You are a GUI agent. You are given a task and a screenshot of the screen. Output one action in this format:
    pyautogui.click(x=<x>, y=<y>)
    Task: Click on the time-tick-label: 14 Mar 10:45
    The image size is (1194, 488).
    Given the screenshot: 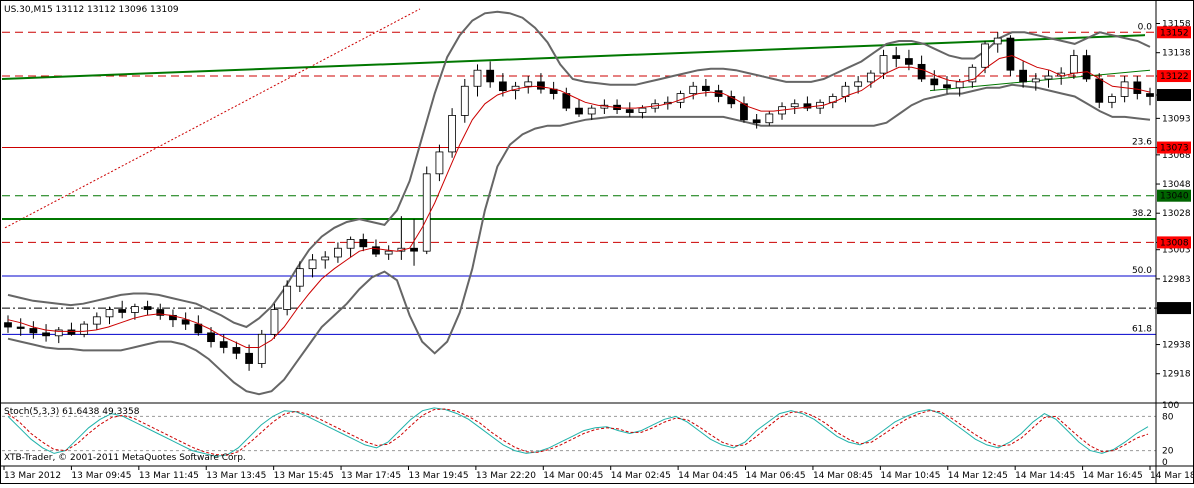 What is the action you would take?
    pyautogui.click(x=910, y=476)
    